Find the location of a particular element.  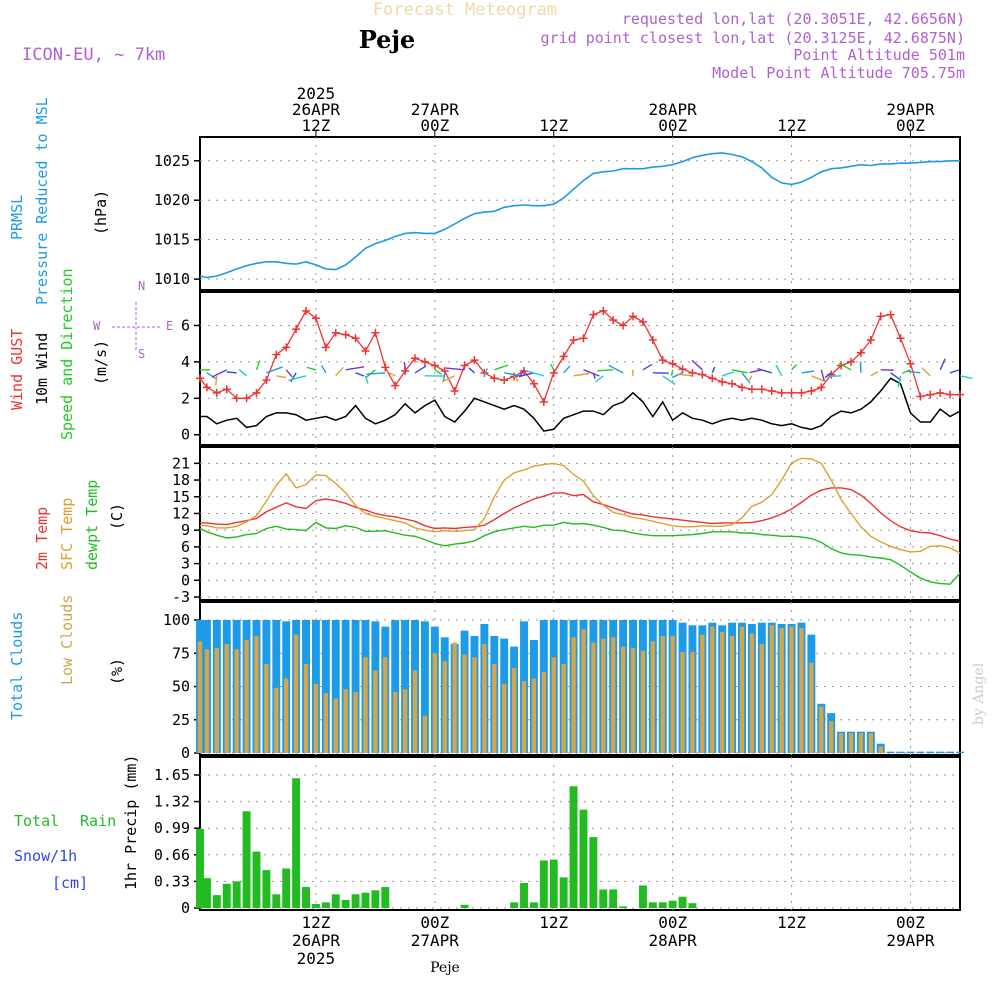

y-tick-label: -3 is located at coordinates (181, 597).